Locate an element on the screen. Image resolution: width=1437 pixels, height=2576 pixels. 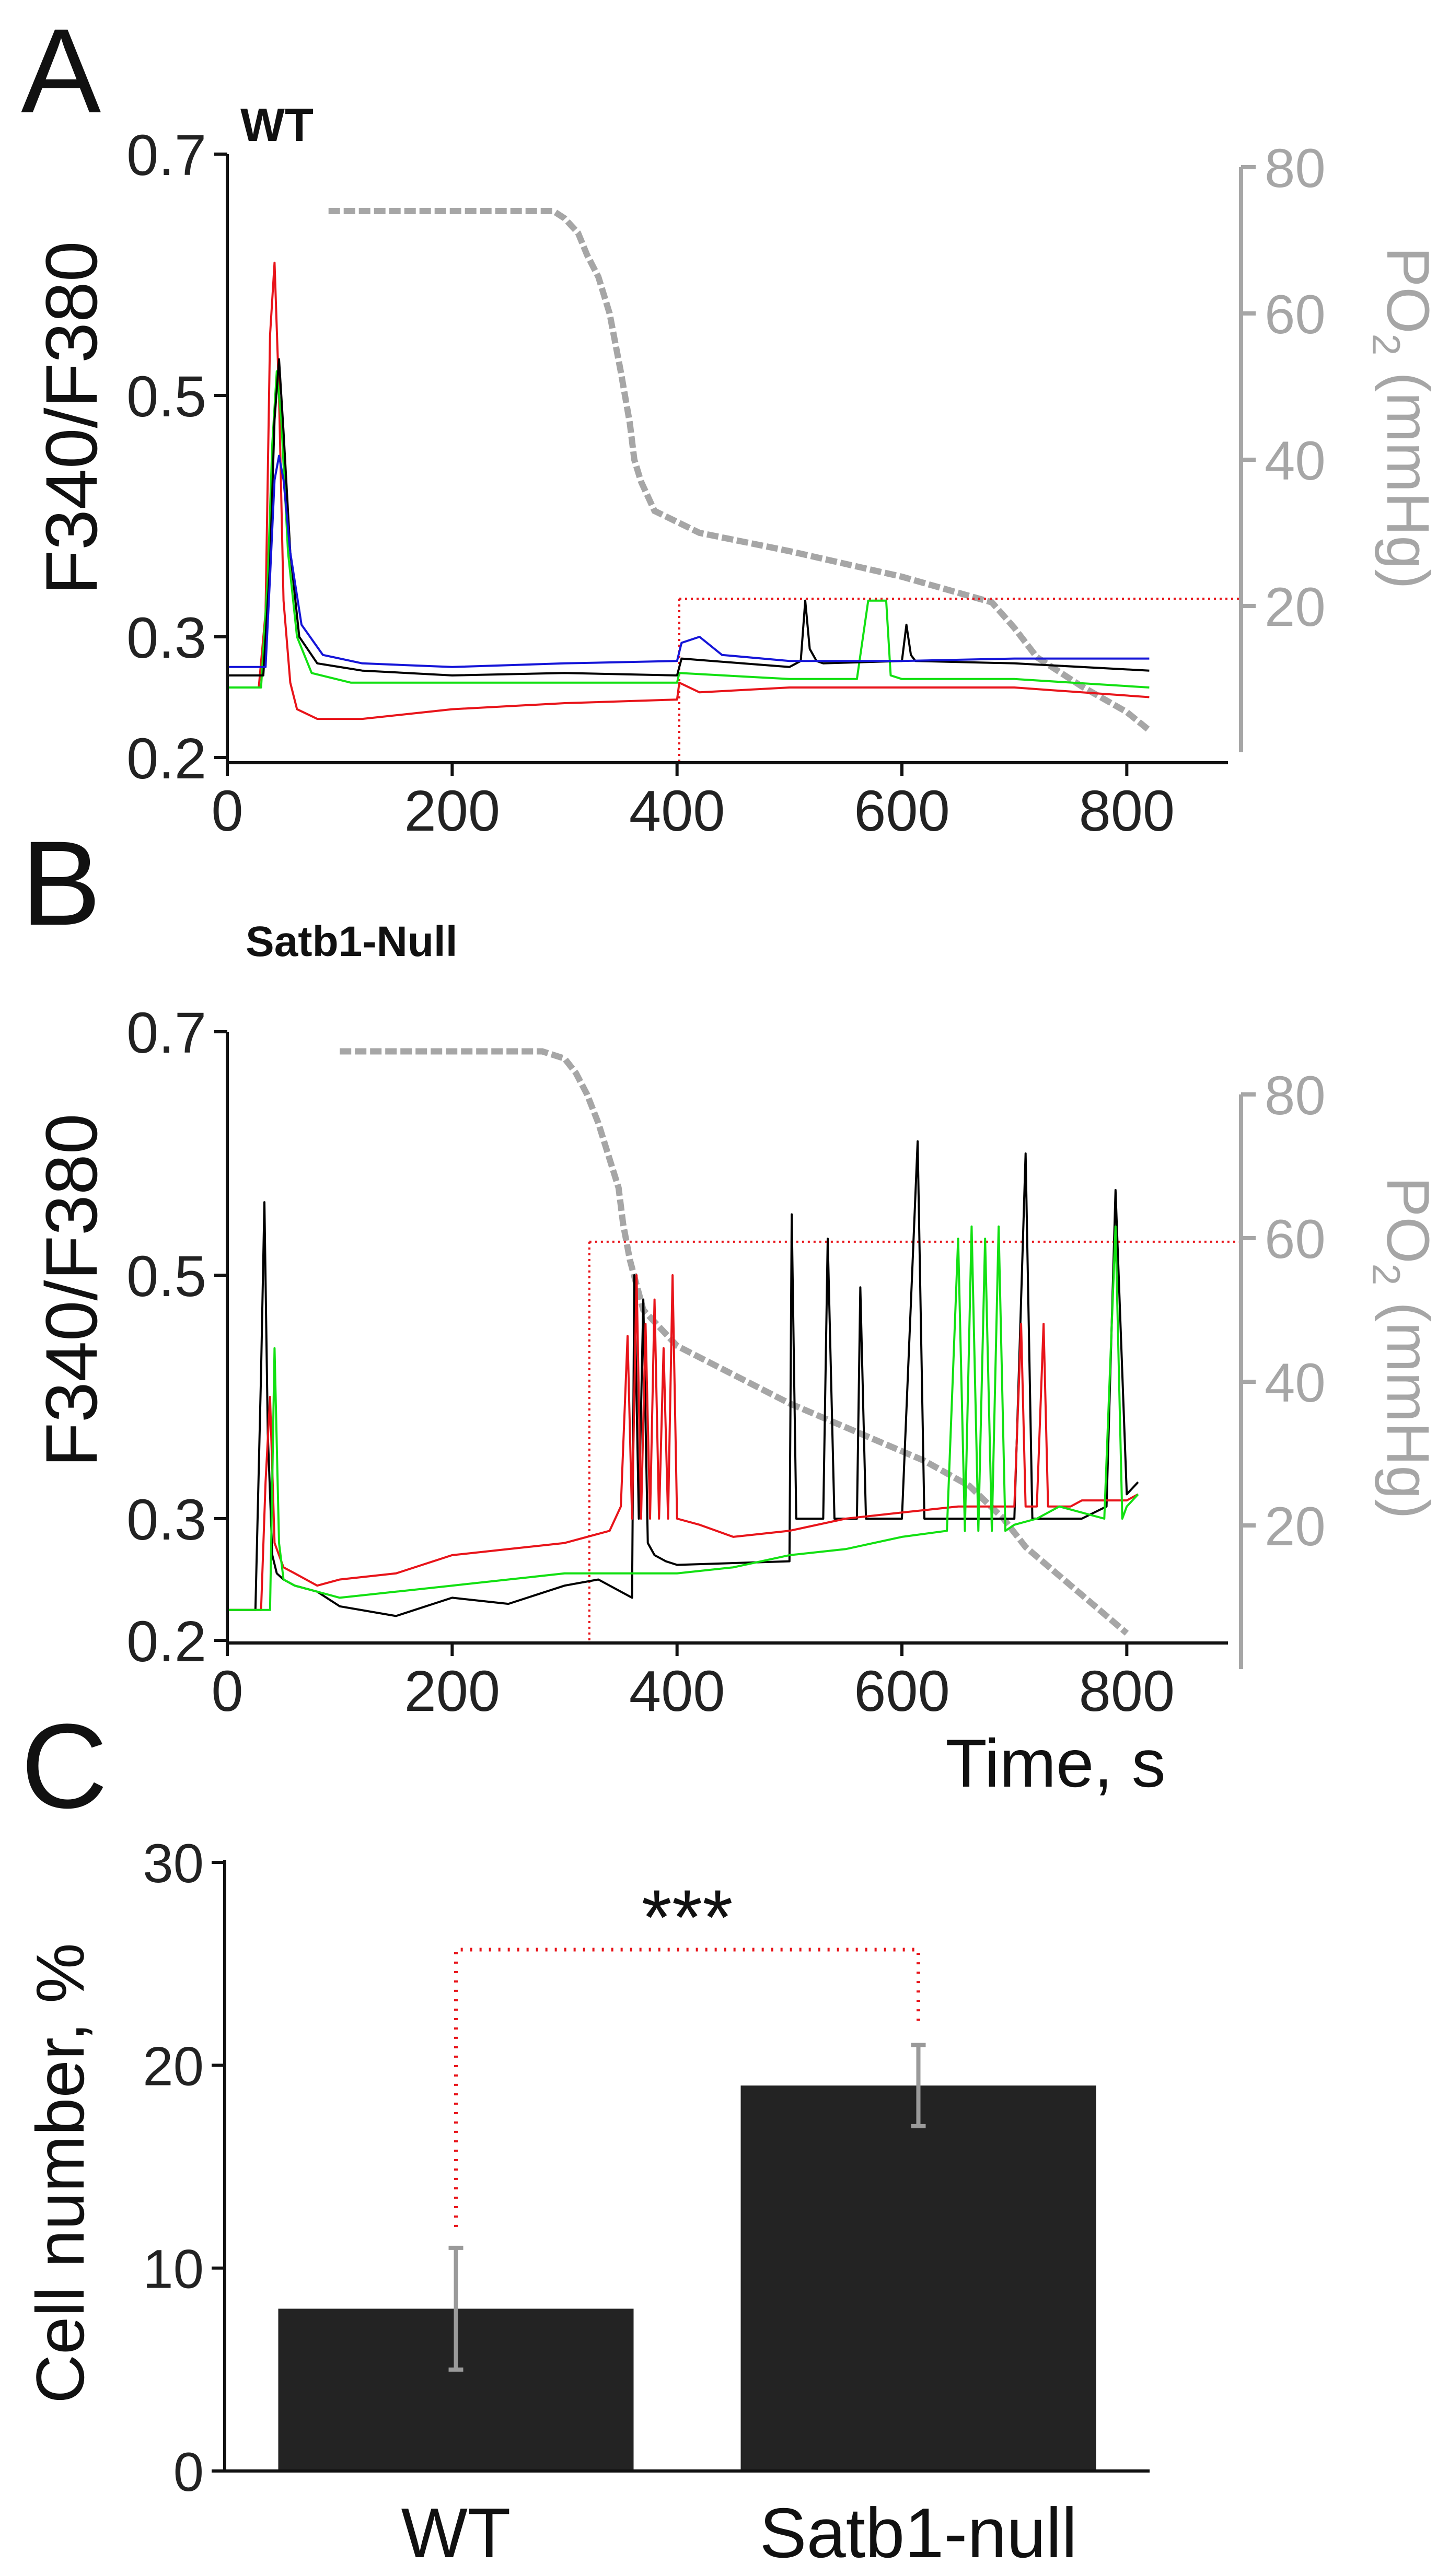
panel-a-po2-tick-label: 20 is located at coordinates (1295, 607).